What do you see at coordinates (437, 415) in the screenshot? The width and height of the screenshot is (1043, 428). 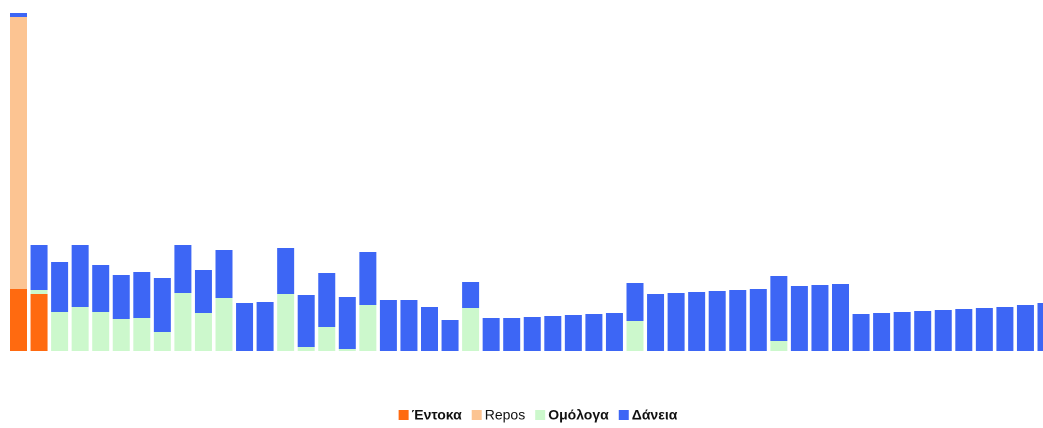 I see `legend-label: Έντοκα` at bounding box center [437, 415].